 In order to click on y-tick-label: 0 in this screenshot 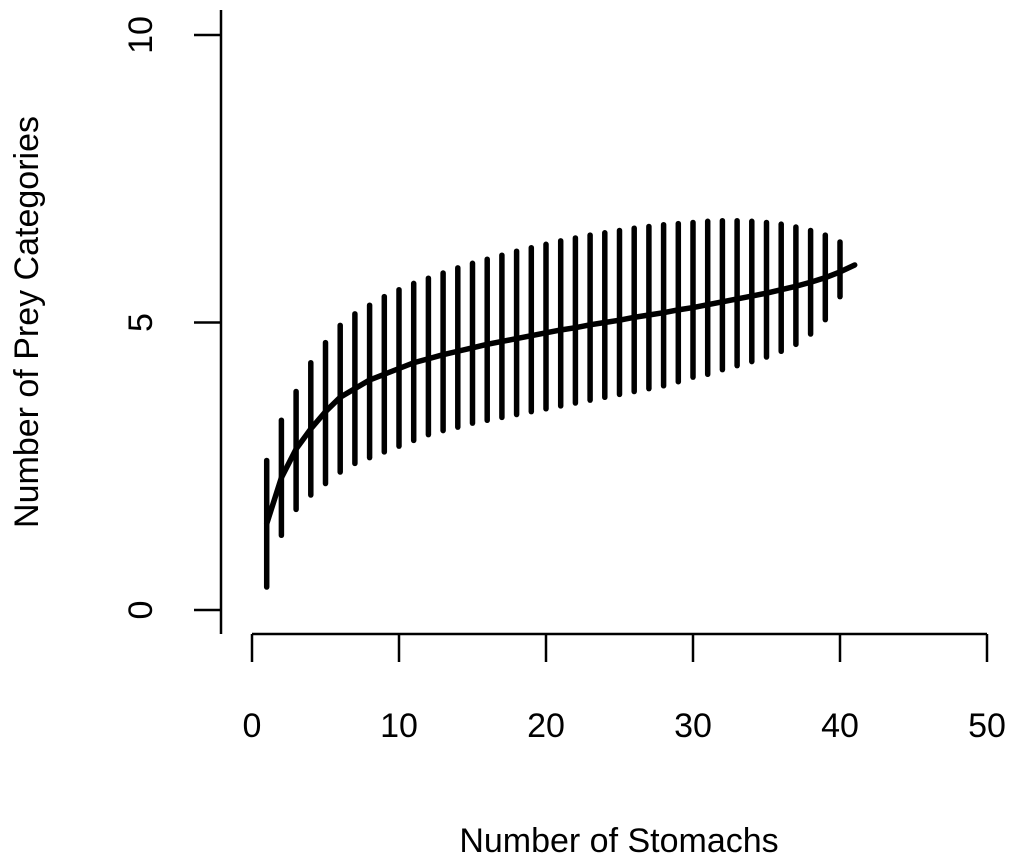, I will do `click(141, 610)`.